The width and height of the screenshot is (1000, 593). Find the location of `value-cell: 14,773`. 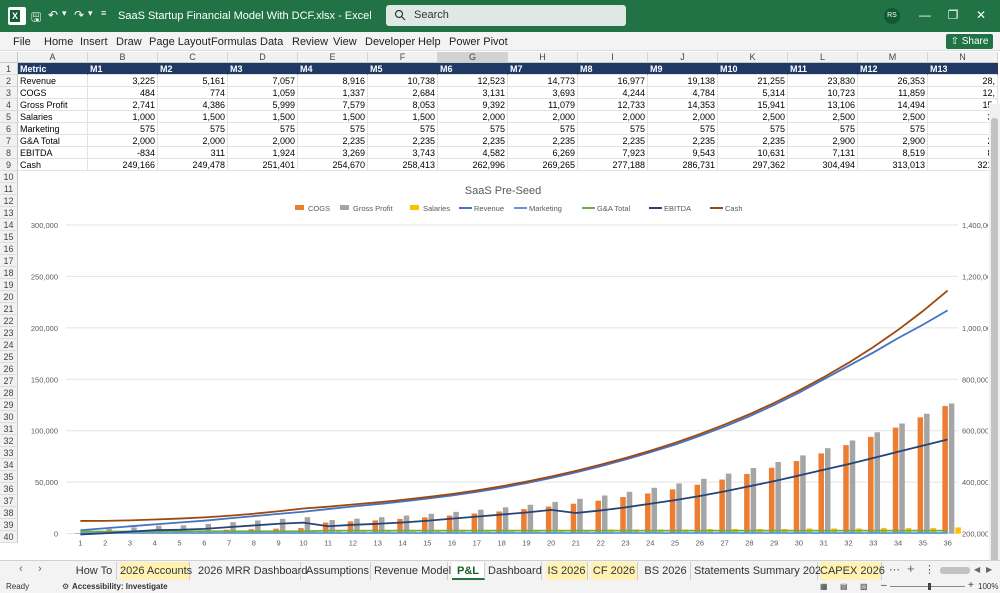

value-cell: 14,773 is located at coordinates (543, 81).